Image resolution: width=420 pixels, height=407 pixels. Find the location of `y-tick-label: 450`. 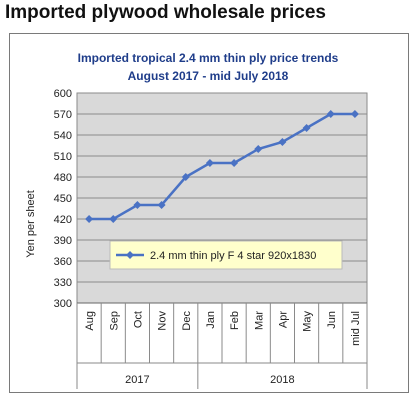

y-tick-label: 450 is located at coordinates (63, 199).